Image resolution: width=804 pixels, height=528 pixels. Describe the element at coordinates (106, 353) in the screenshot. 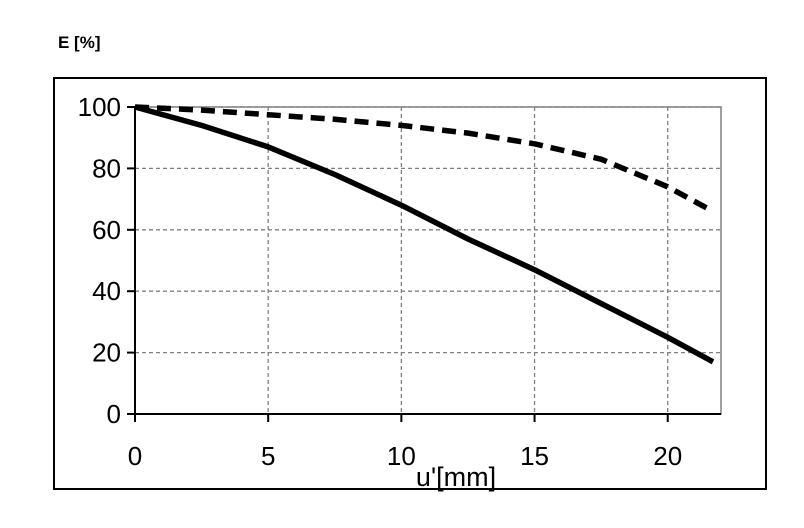

I see `y-tick-label: 20` at that location.